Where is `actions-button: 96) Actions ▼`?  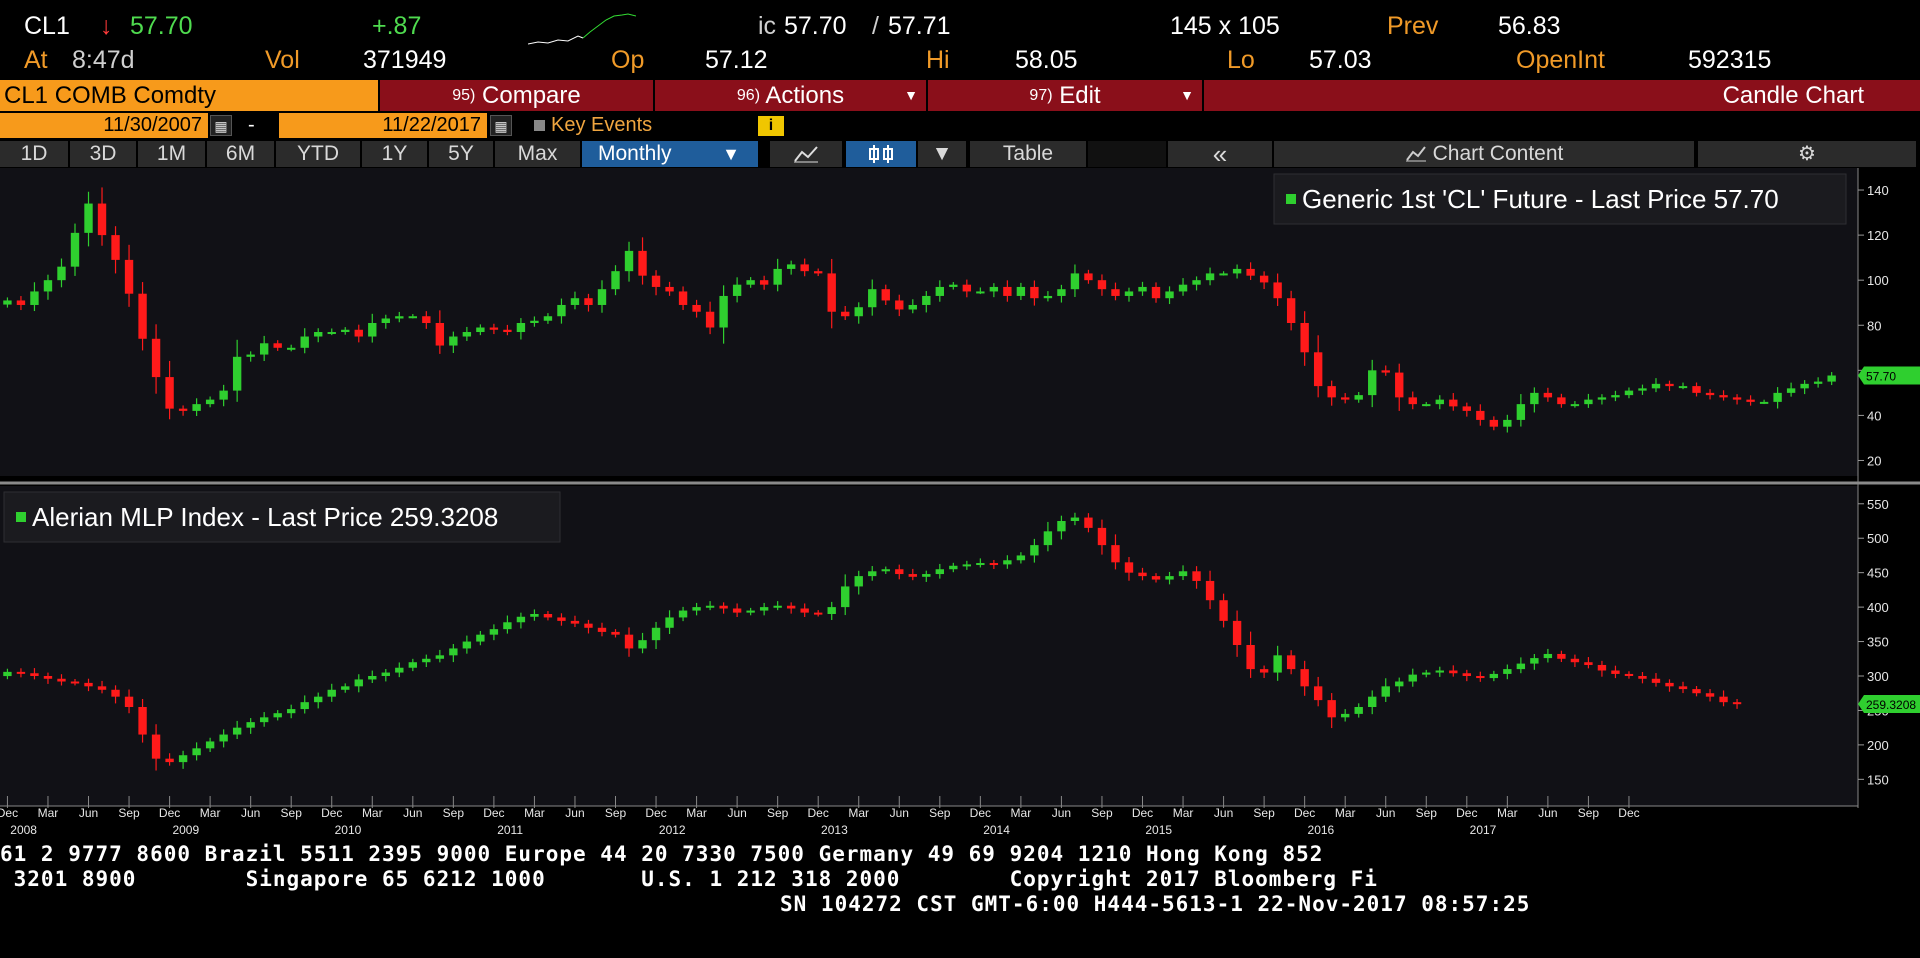 actions-button: 96) Actions ▼ is located at coordinates (789, 95).